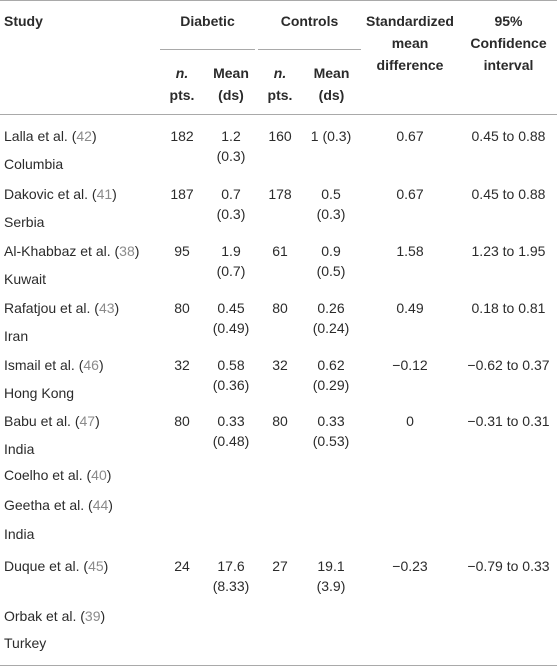  Describe the element at coordinates (331, 214) in the screenshot. I see `controls-sd: (0.3)` at that location.